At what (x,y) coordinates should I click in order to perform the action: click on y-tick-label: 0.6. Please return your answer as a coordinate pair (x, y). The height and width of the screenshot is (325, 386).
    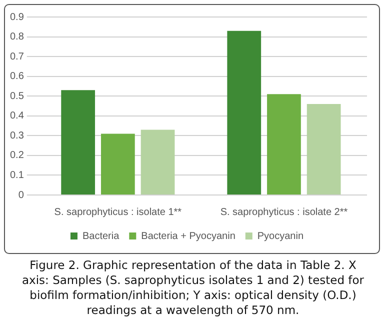
    Looking at the image, I should click on (17, 76).